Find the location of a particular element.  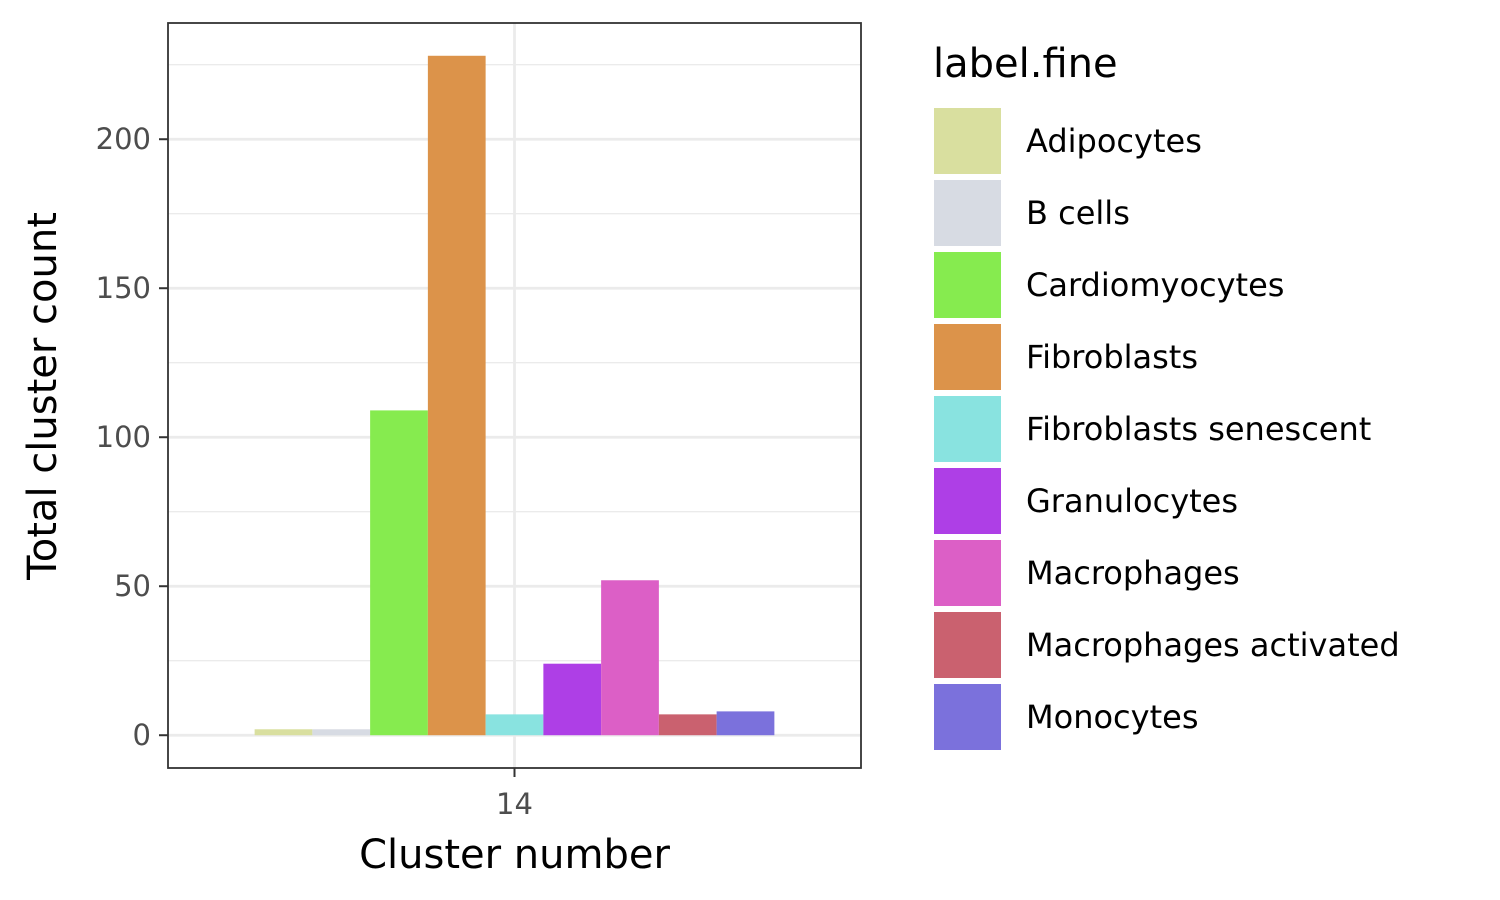

y-tick-label: 100 is located at coordinates (123, 437).